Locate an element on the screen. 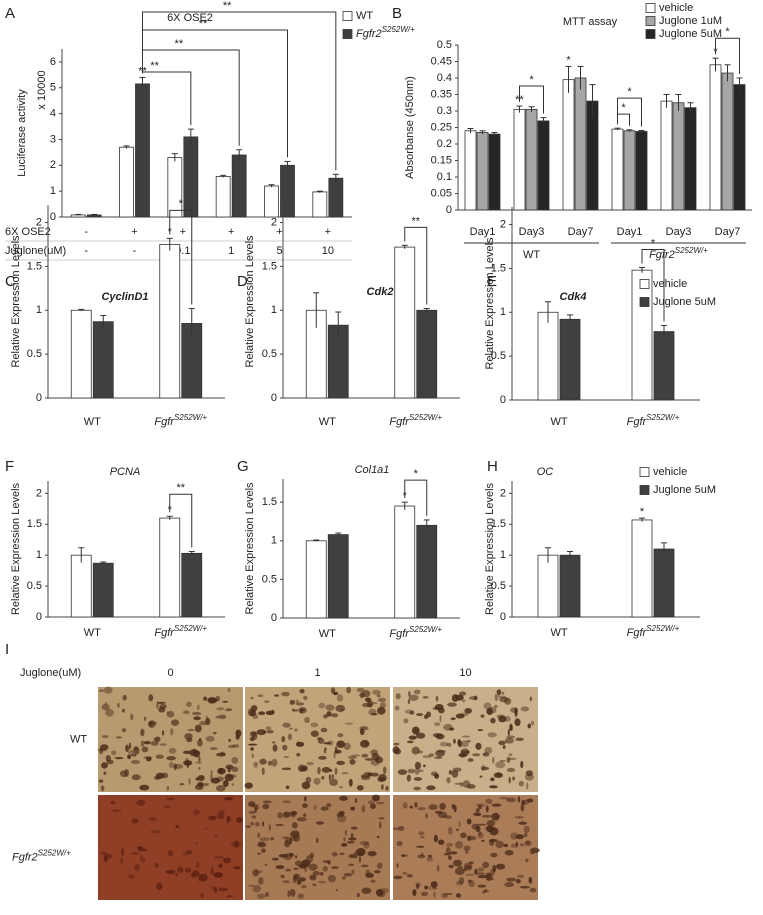 The width and height of the screenshot is (763, 915). image-background is located at coordinates (170, 739).